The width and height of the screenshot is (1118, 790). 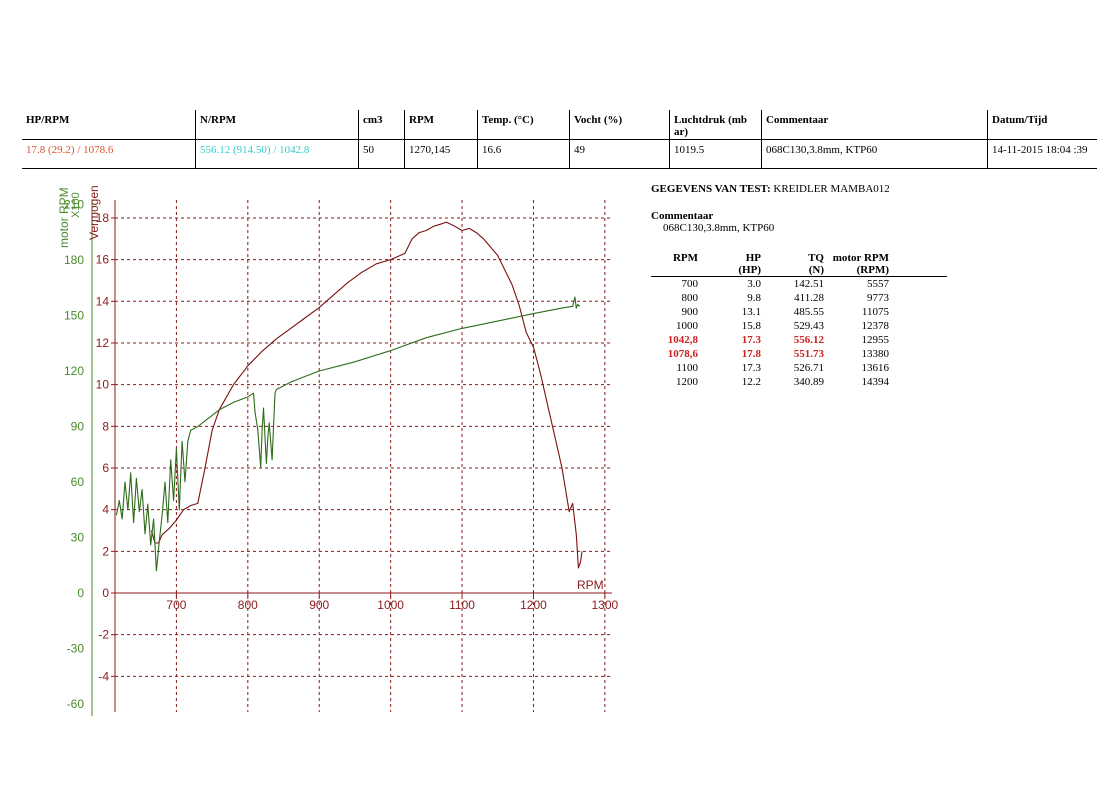 I want to click on header-commentaar: Commentaar, so click(x=797, y=120).